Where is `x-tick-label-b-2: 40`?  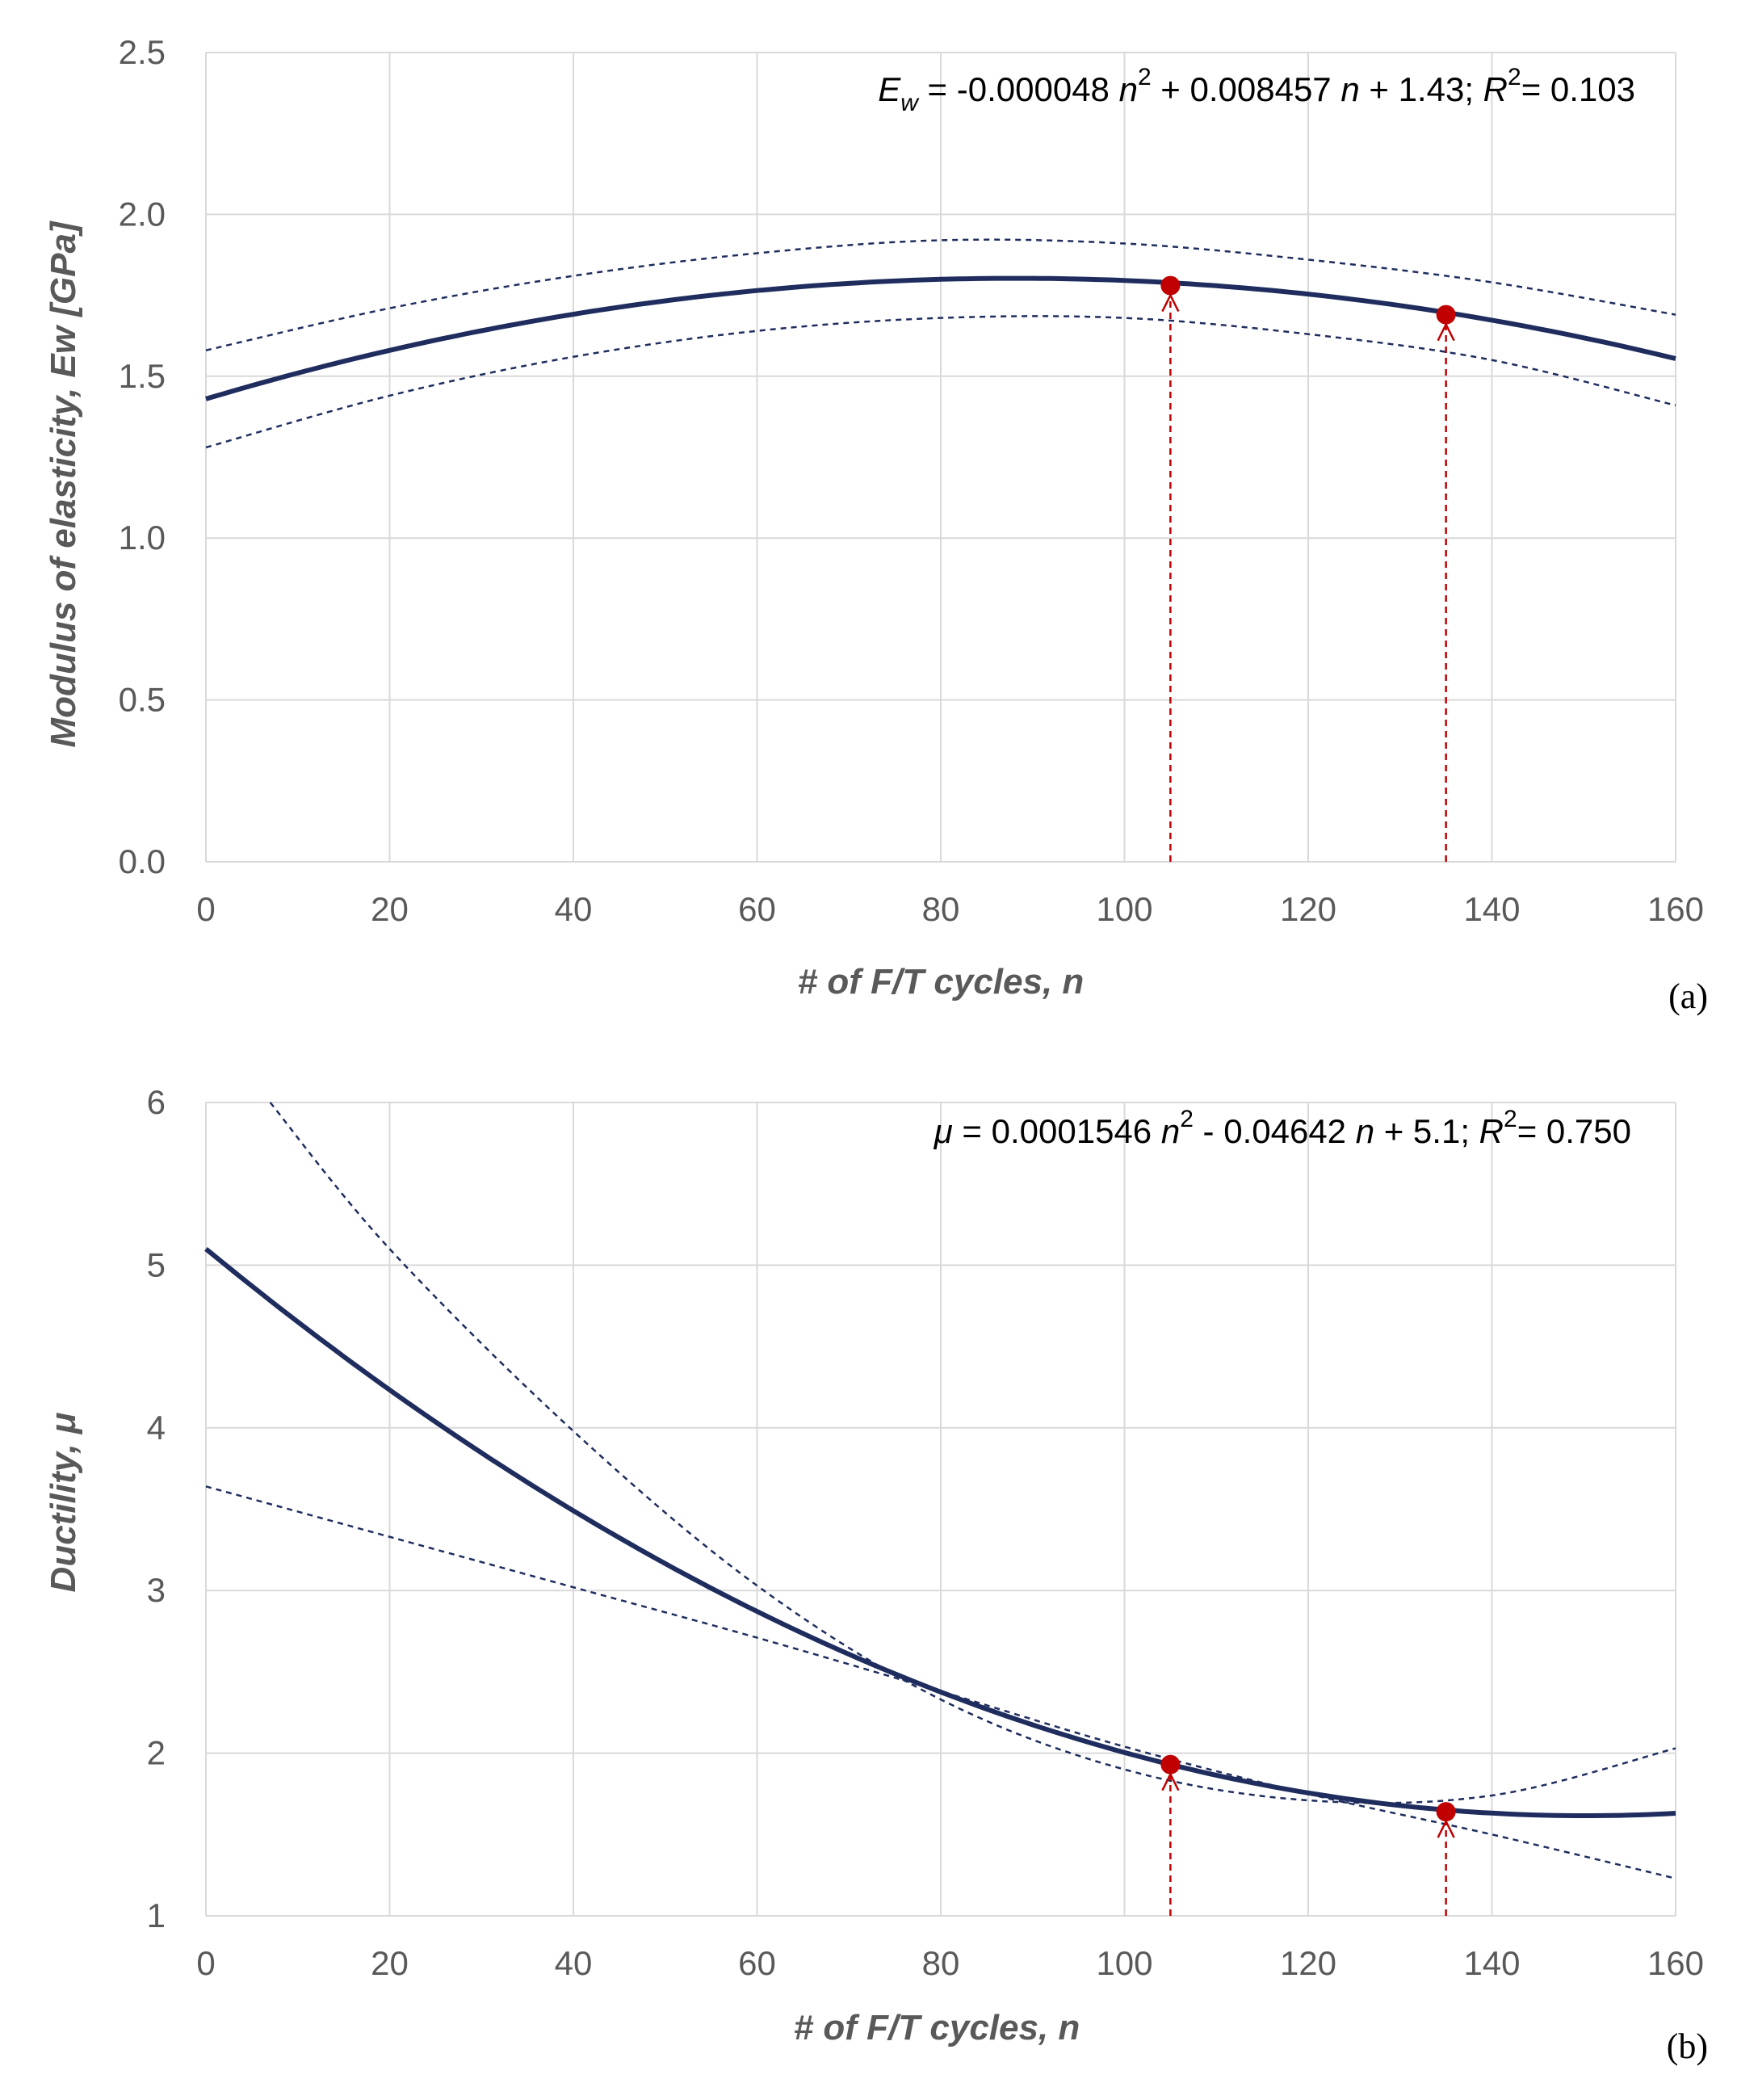 x-tick-label-b-2: 40 is located at coordinates (574, 1963).